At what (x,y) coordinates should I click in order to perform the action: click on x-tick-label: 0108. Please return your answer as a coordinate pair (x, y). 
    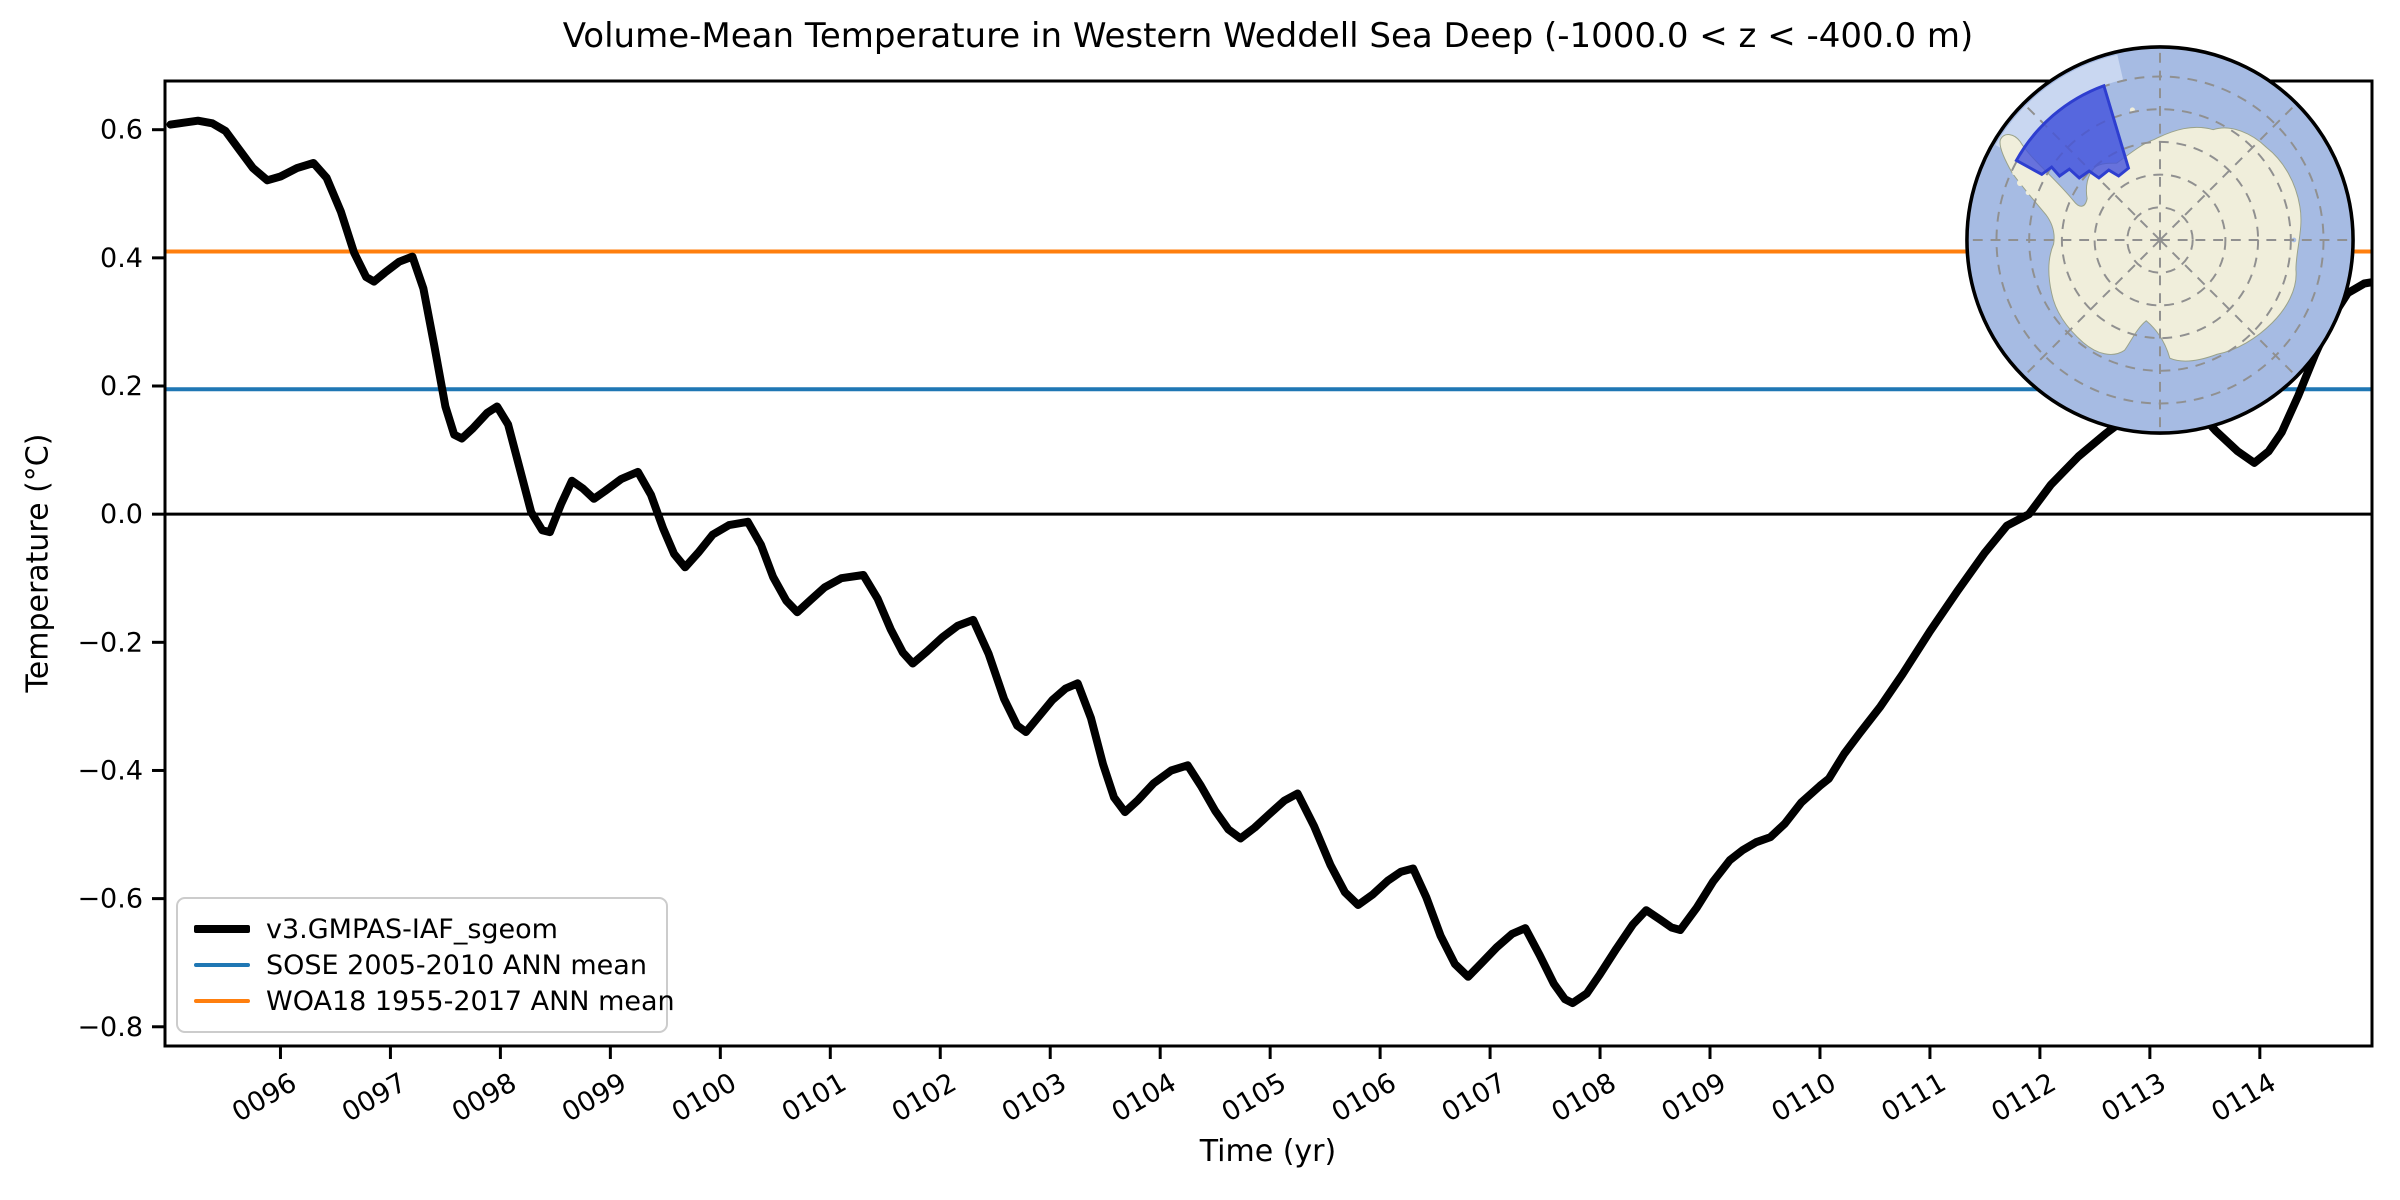
    Looking at the image, I should click on (1584, 1097).